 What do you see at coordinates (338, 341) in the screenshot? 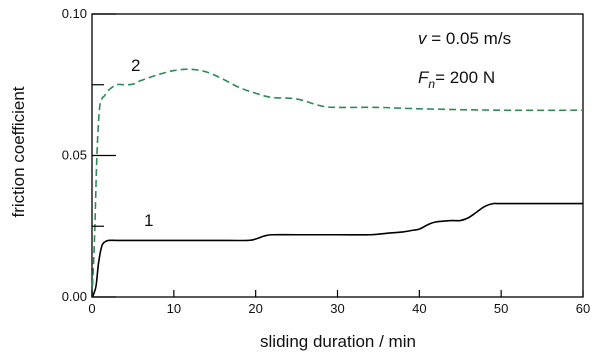
I see `x-axis-title: sliding duration / min` at bounding box center [338, 341].